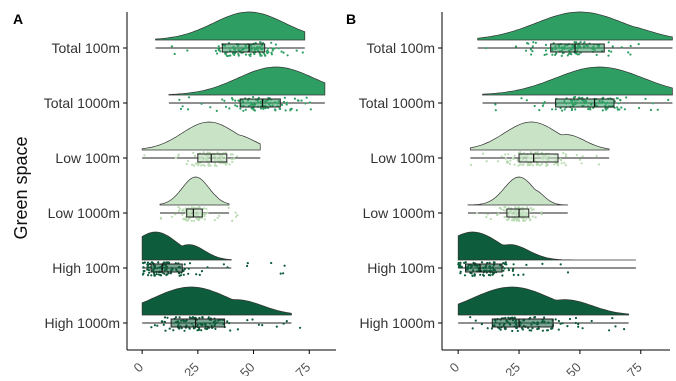 The height and width of the screenshot is (381, 676). I want to click on category-label: Total 1000m, so click(397, 103).